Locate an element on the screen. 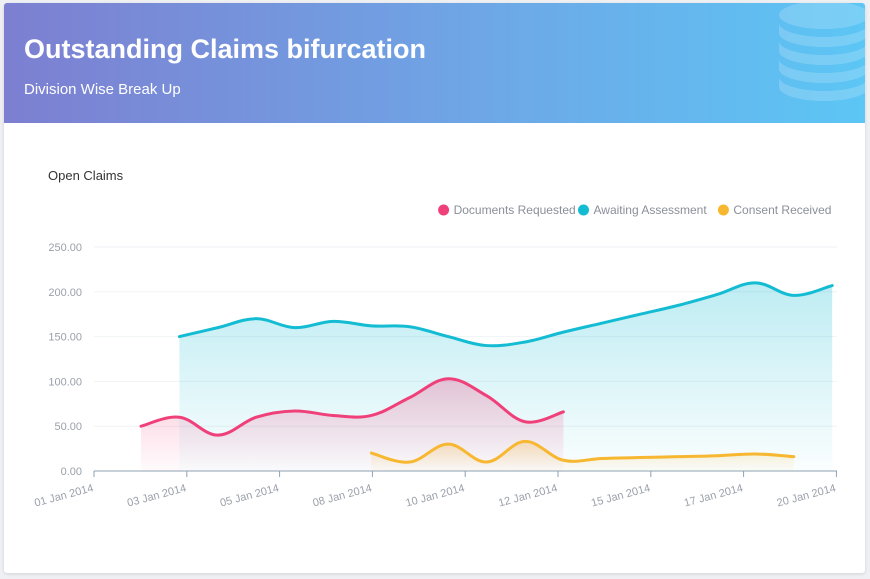  legend-item: Documents Requested is located at coordinates (507, 210).